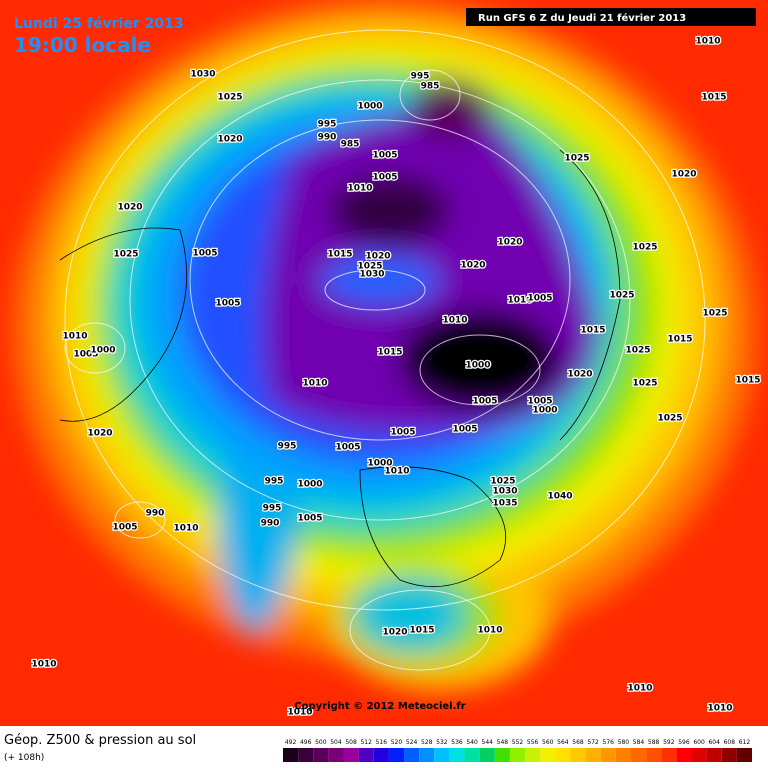  I want to click on isobar-label: 990, so click(327, 138).